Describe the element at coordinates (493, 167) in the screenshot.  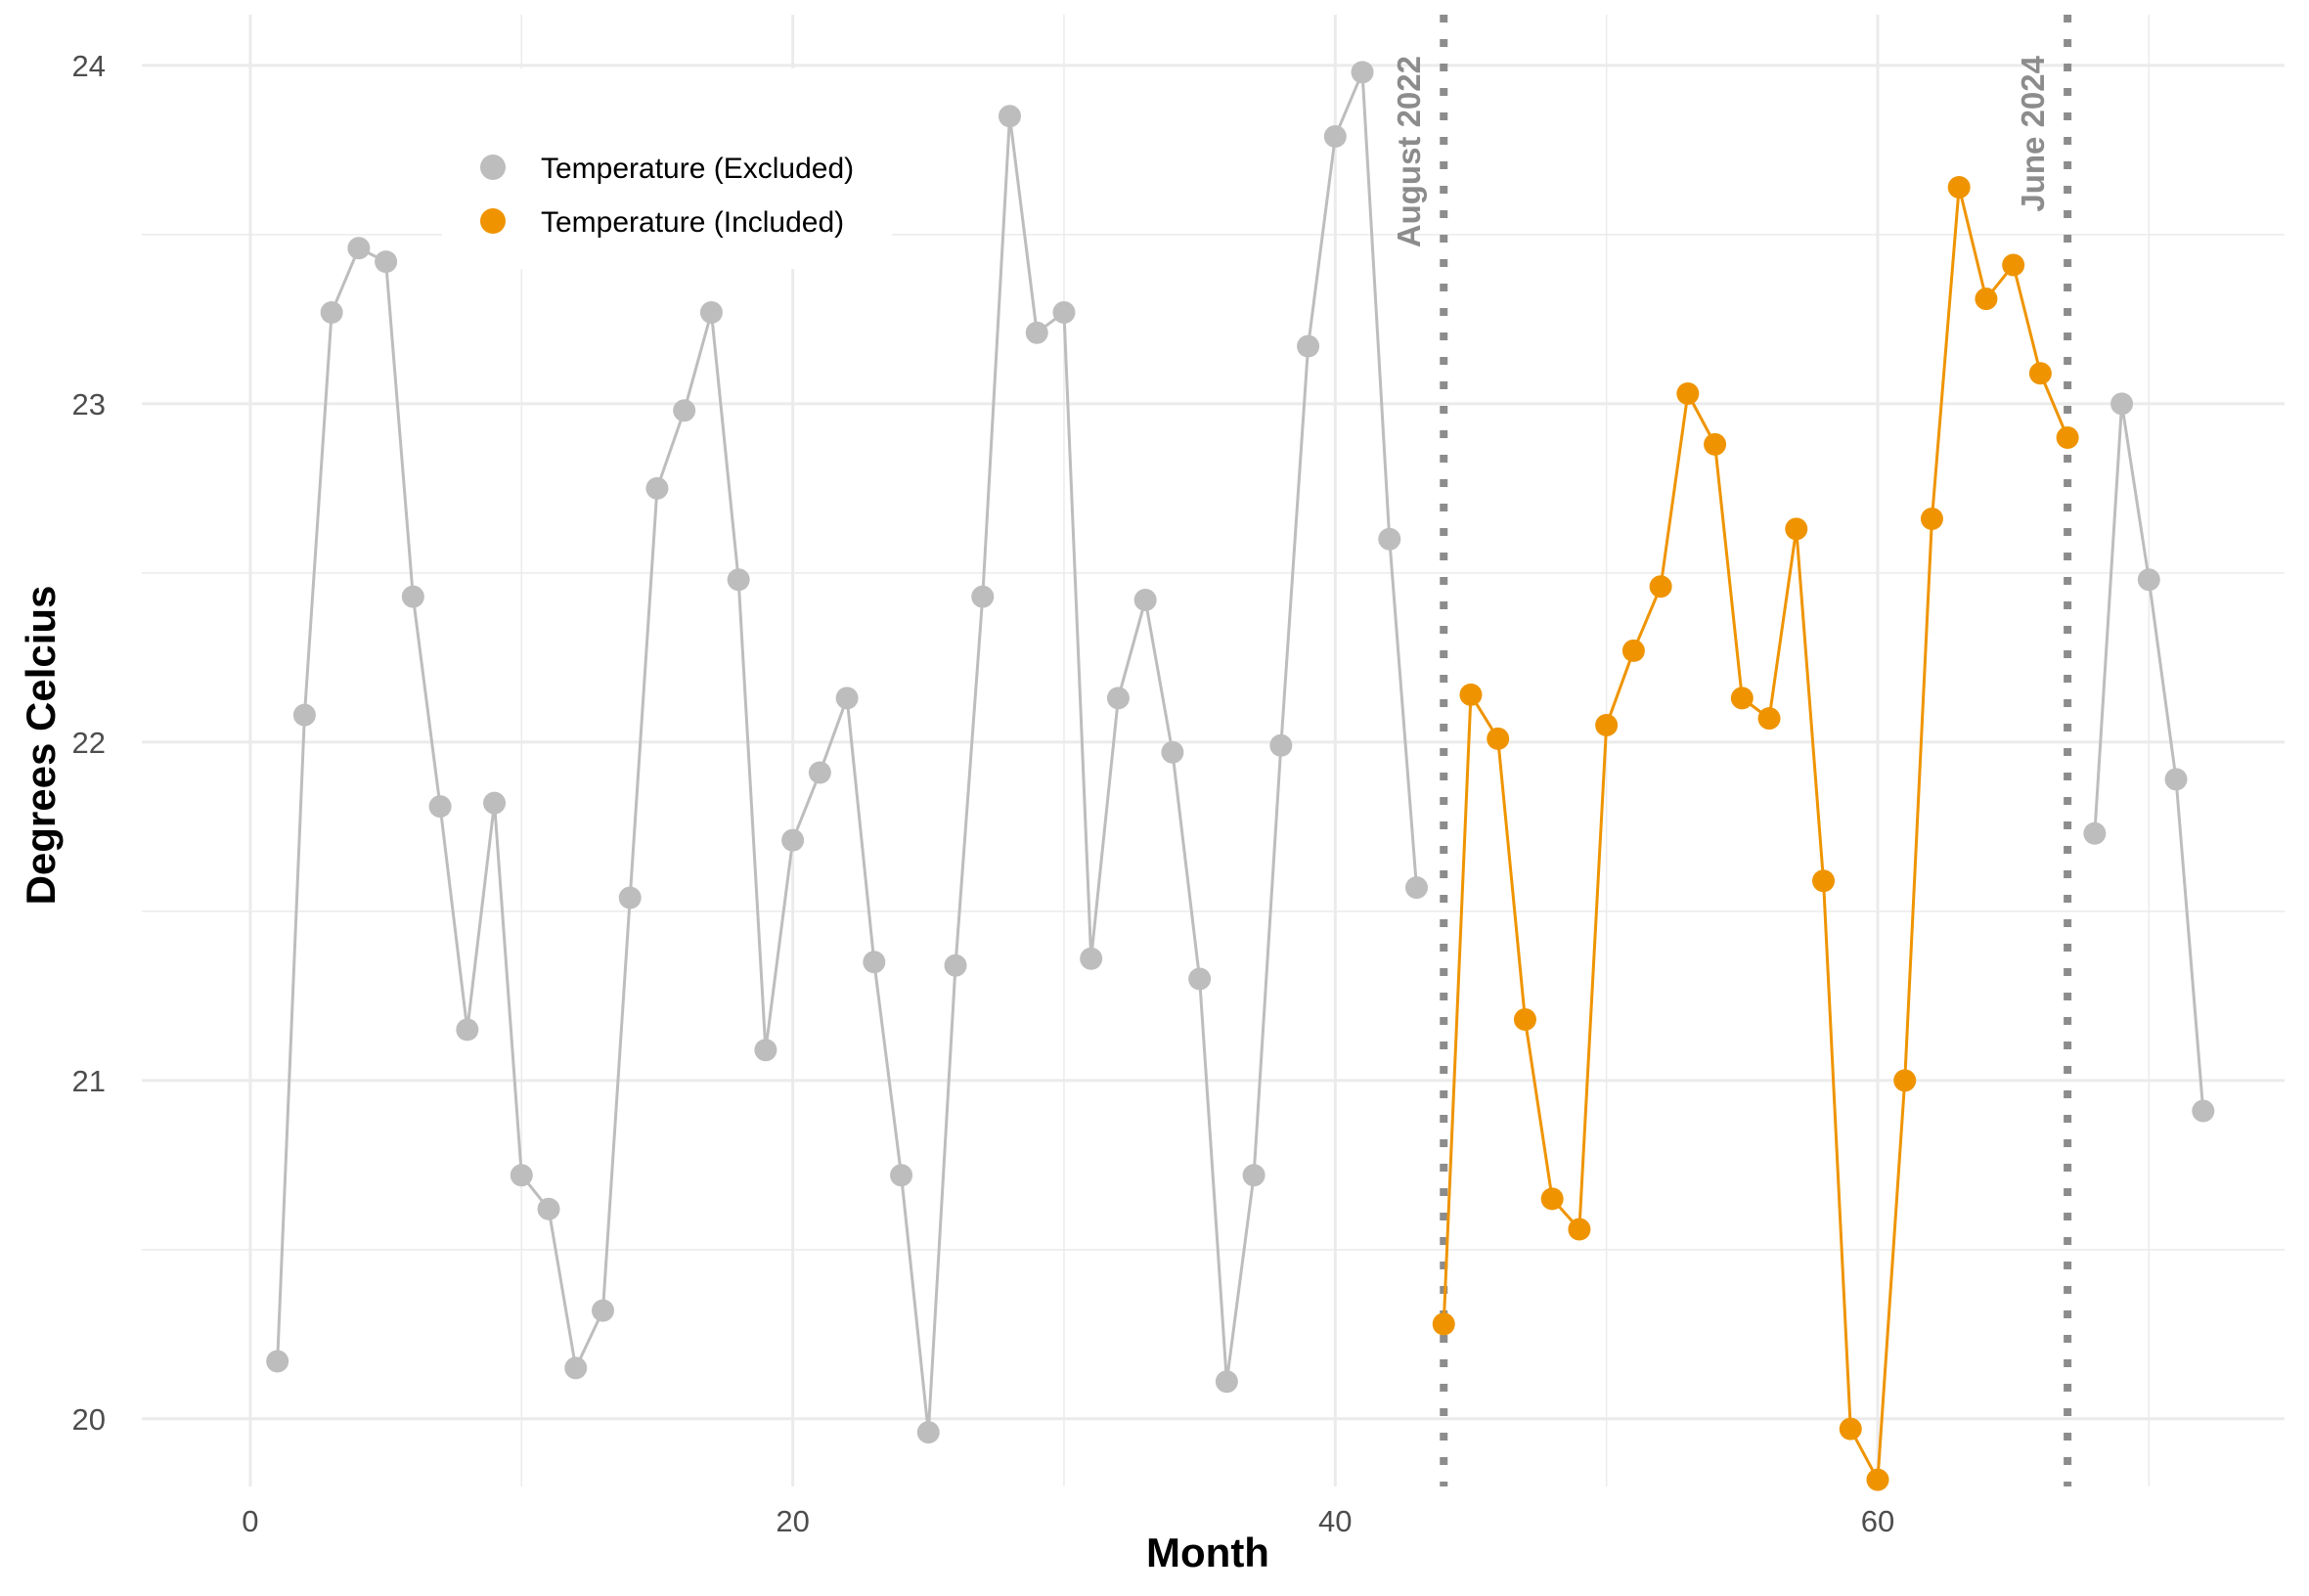
I see `legend-key-excluded` at that location.